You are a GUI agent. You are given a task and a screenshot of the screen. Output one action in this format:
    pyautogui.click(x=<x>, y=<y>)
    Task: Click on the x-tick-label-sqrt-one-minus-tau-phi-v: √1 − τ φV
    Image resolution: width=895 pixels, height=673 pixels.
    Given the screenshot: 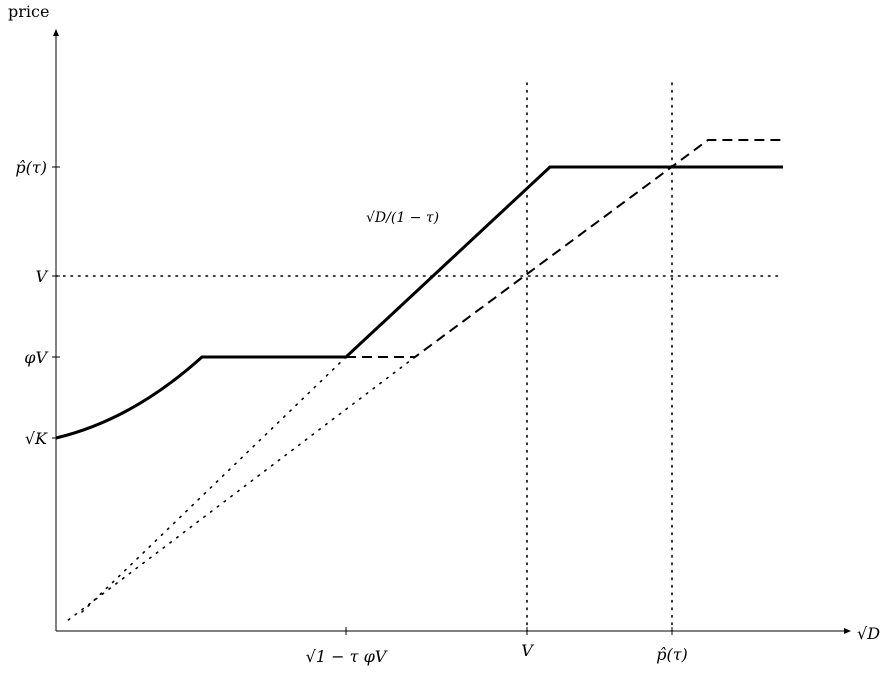 What is the action you would take?
    pyautogui.click(x=347, y=656)
    